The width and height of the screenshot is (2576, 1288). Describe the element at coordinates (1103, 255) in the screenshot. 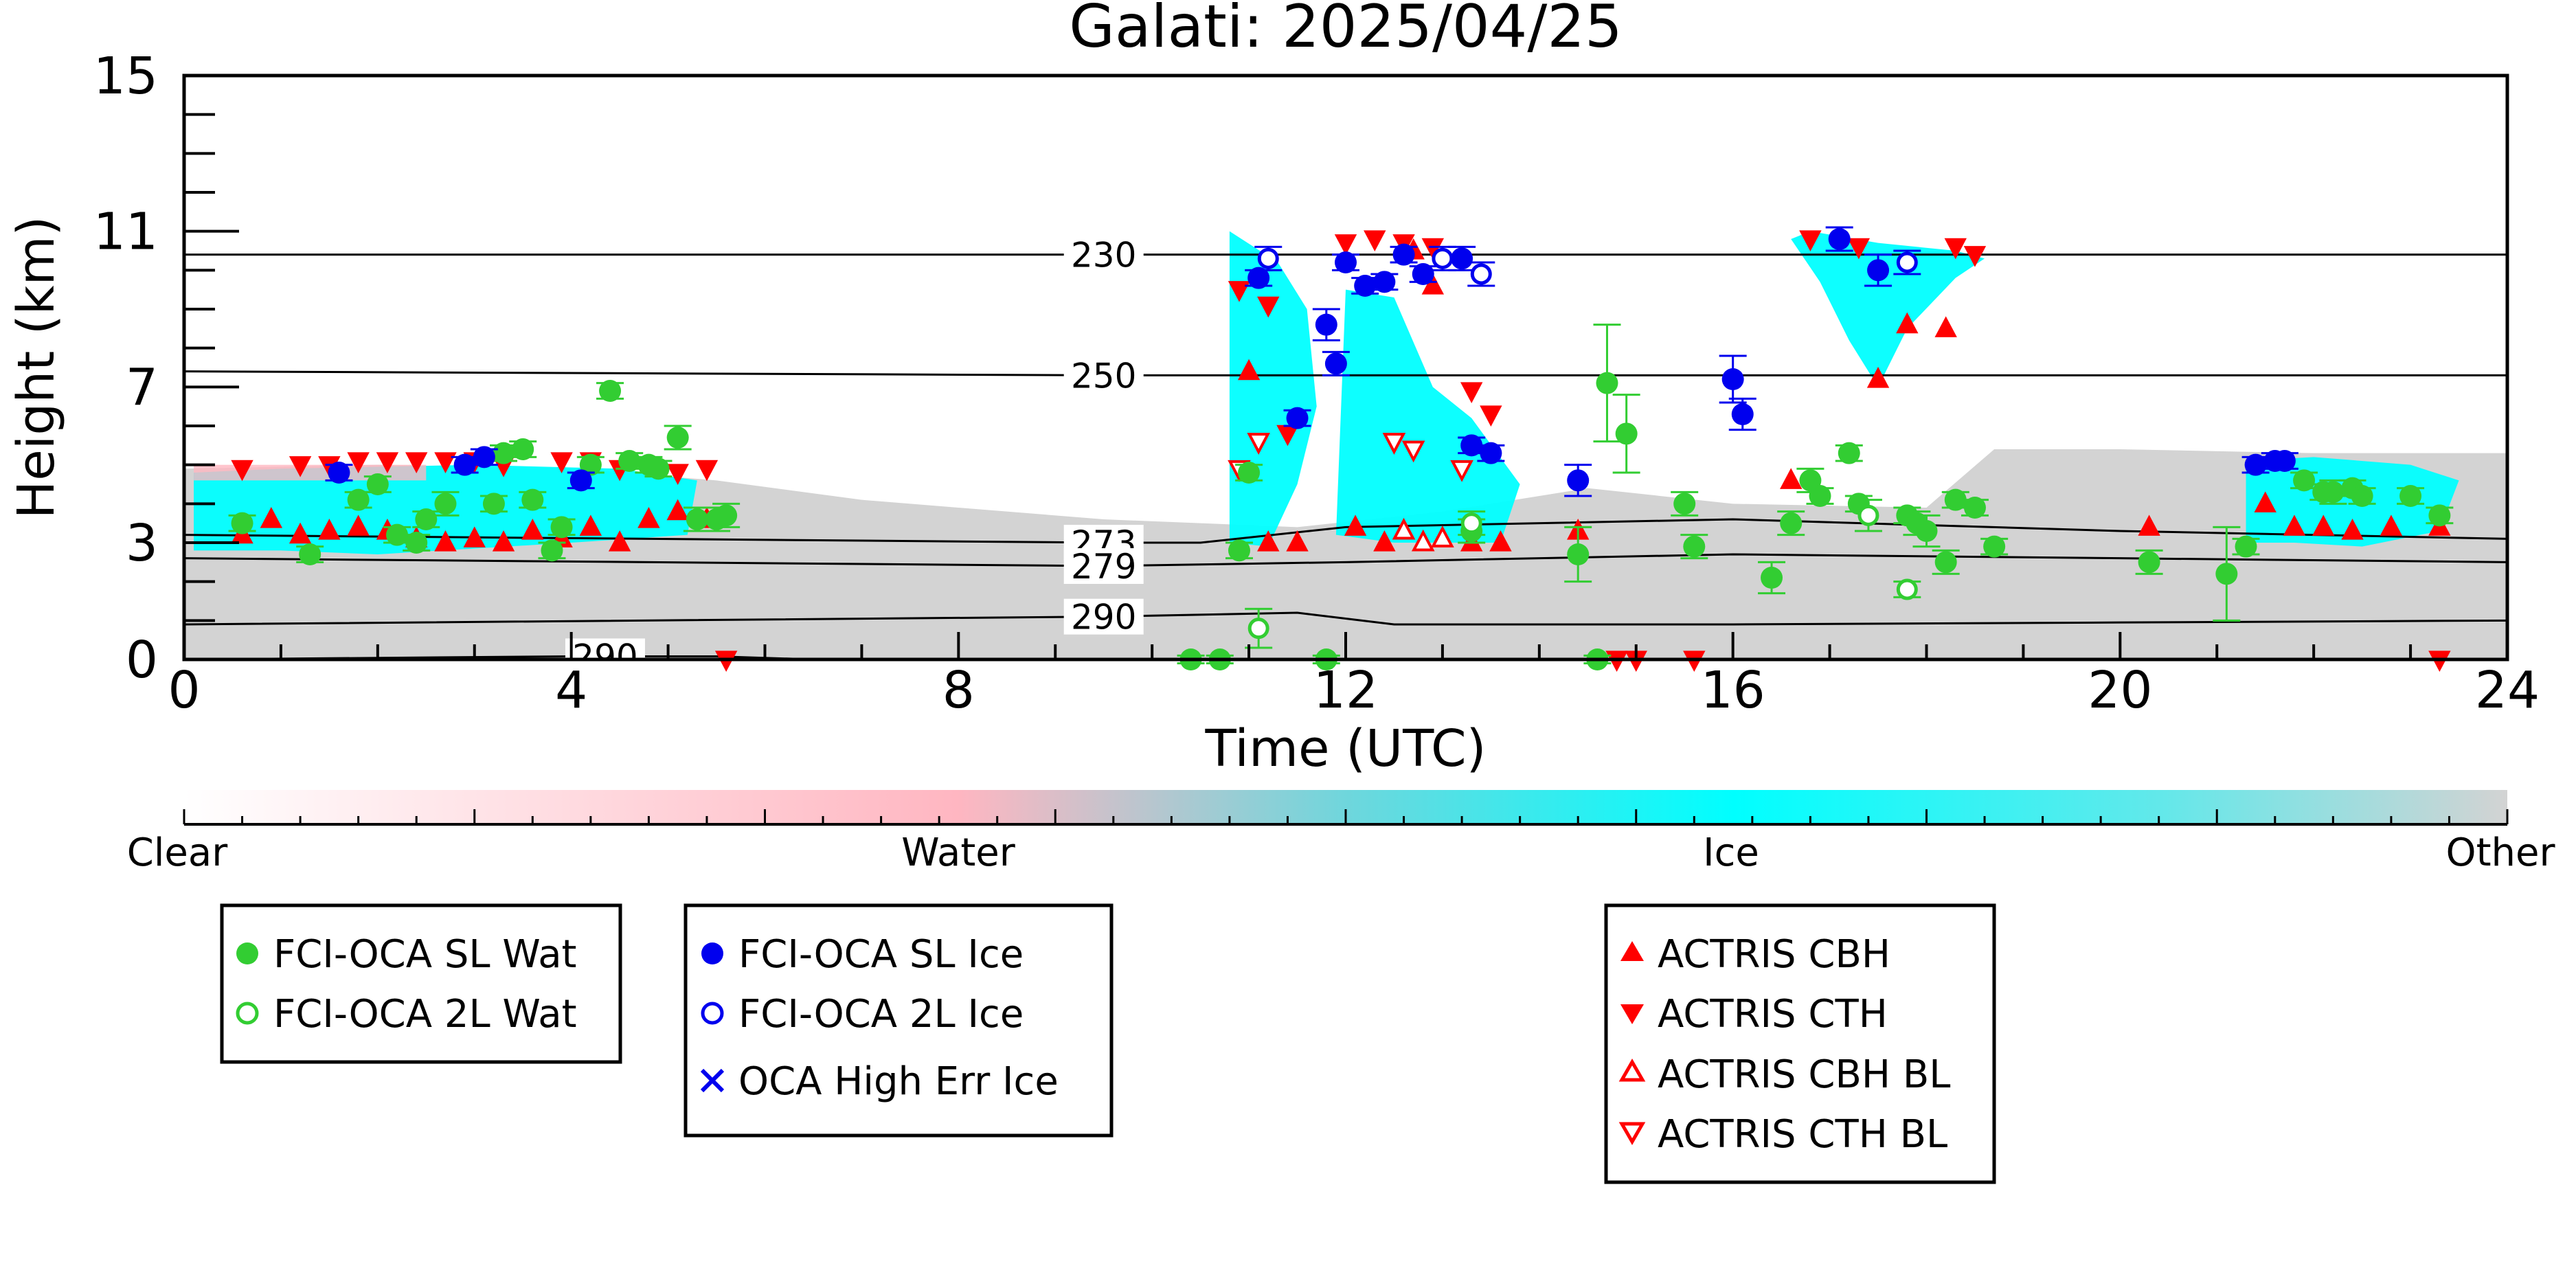

I see `isotherm-label: 230` at that location.